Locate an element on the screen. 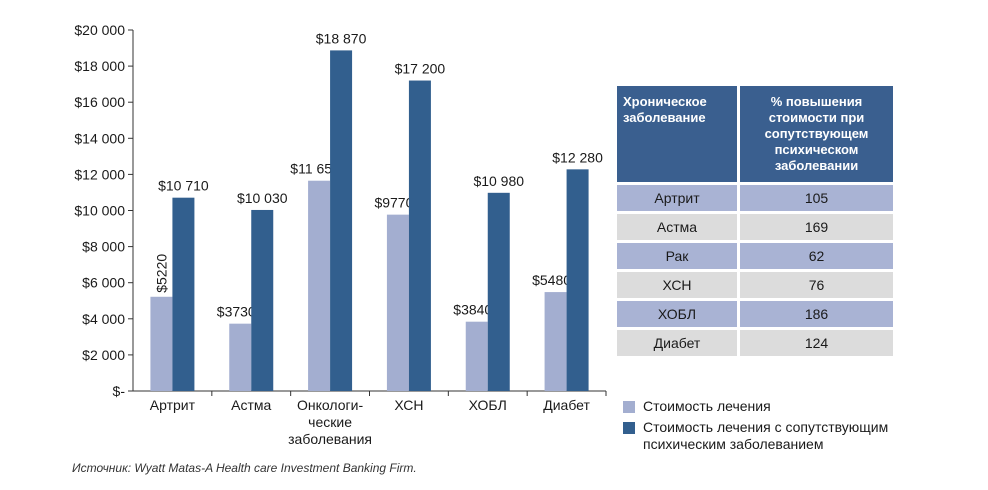 This screenshot has width=988, height=490. data-label: $10 030 is located at coordinates (262, 198).